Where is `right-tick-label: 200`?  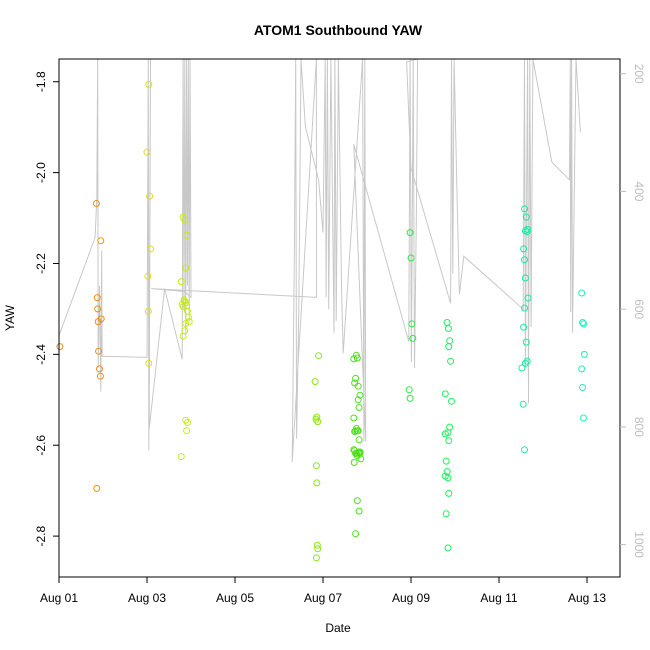 right-tick-label: 200 is located at coordinates (639, 74).